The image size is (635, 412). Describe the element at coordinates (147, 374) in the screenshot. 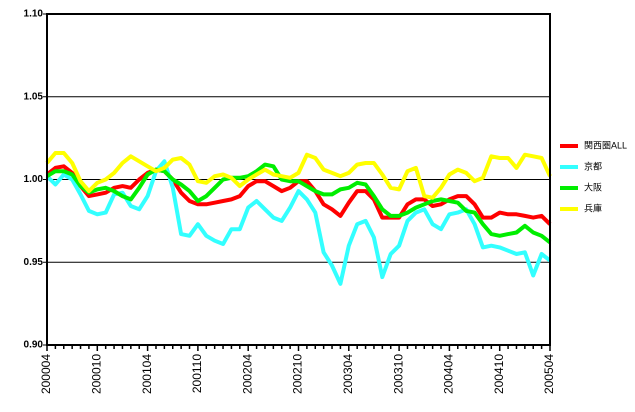

I see `x-tick-label: 200104` at that location.